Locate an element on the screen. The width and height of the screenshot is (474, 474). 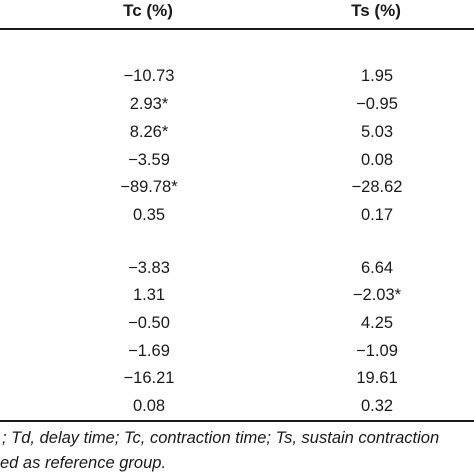
table-cell-tc: 0.08 is located at coordinates (149, 406).